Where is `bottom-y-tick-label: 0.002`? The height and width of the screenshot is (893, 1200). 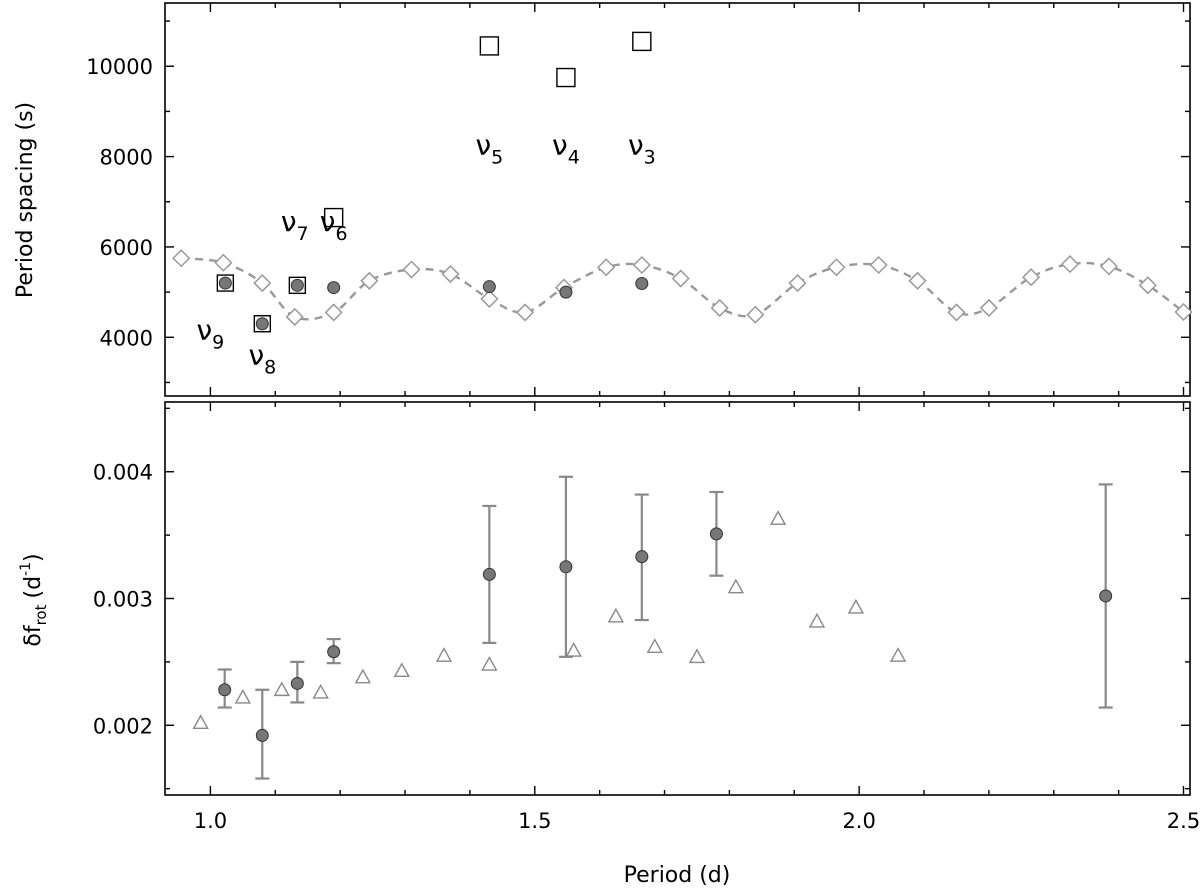 bottom-y-tick-label: 0.002 is located at coordinates (123, 726).